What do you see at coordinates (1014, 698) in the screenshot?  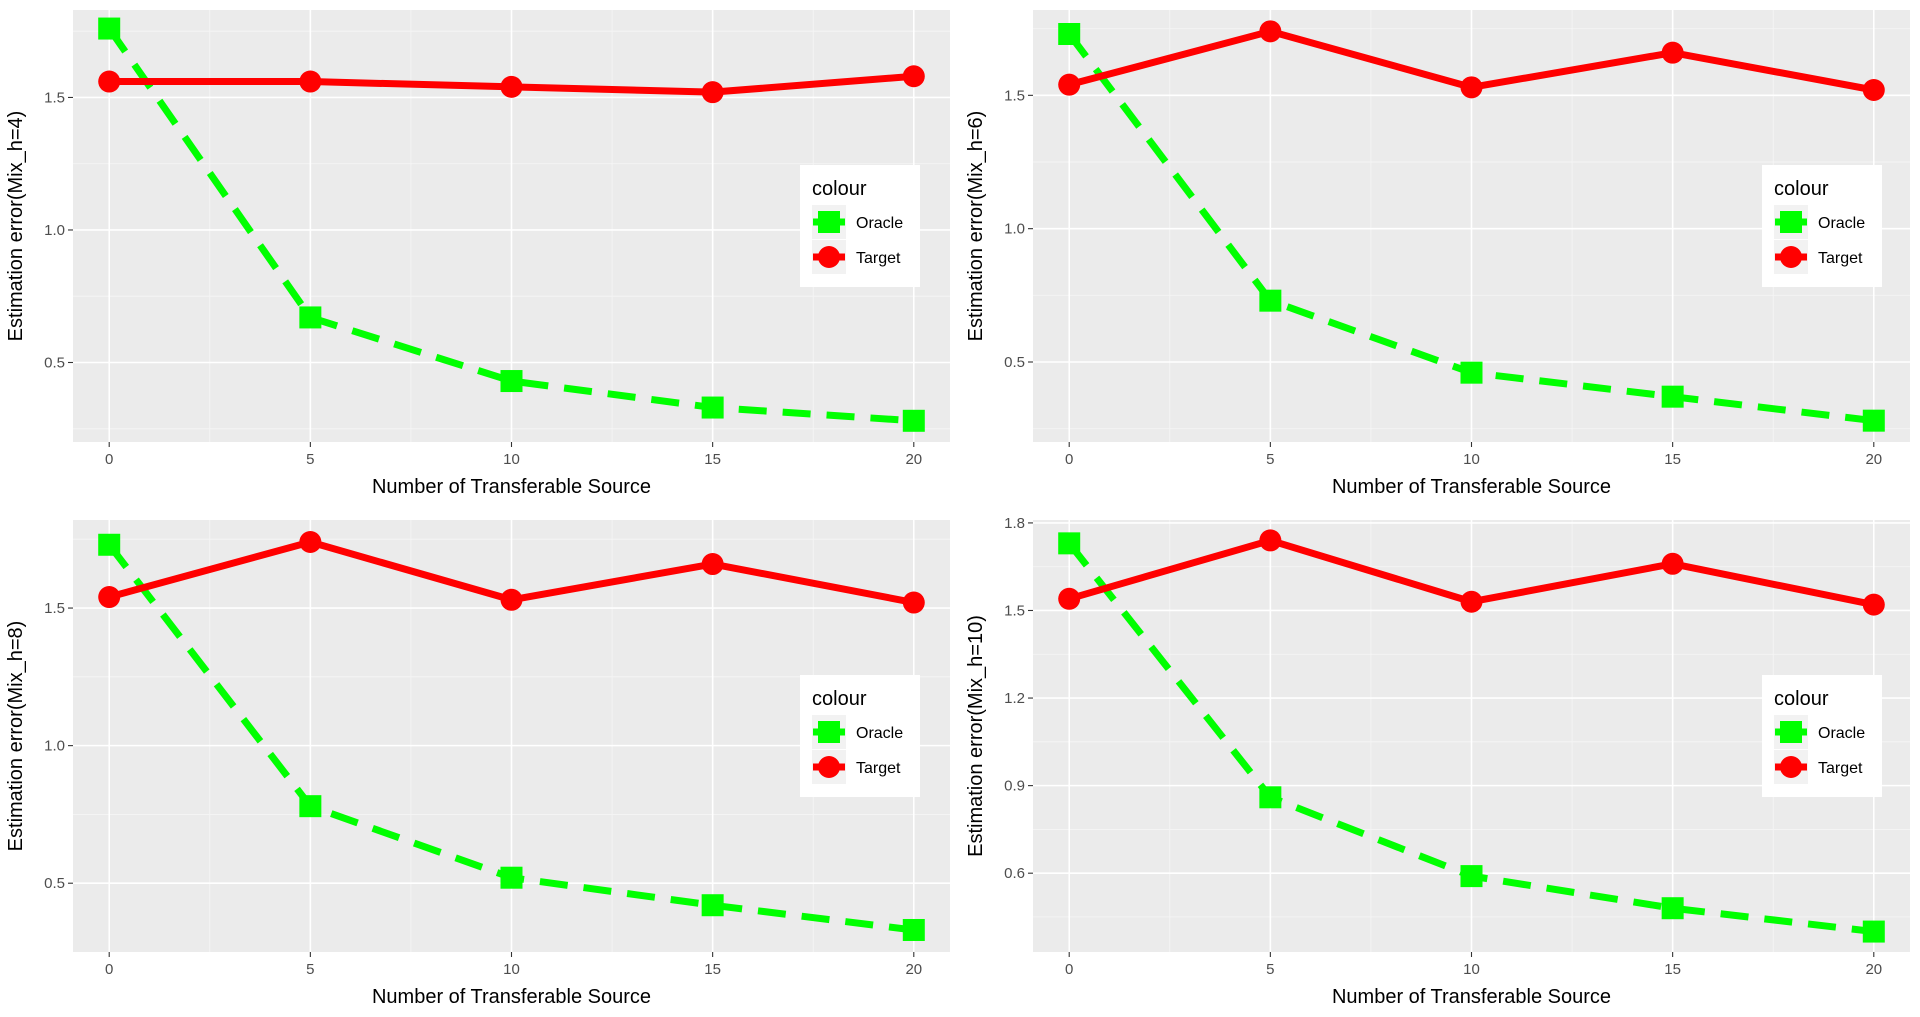 I see `y-tick-label: 1.2` at bounding box center [1014, 698].